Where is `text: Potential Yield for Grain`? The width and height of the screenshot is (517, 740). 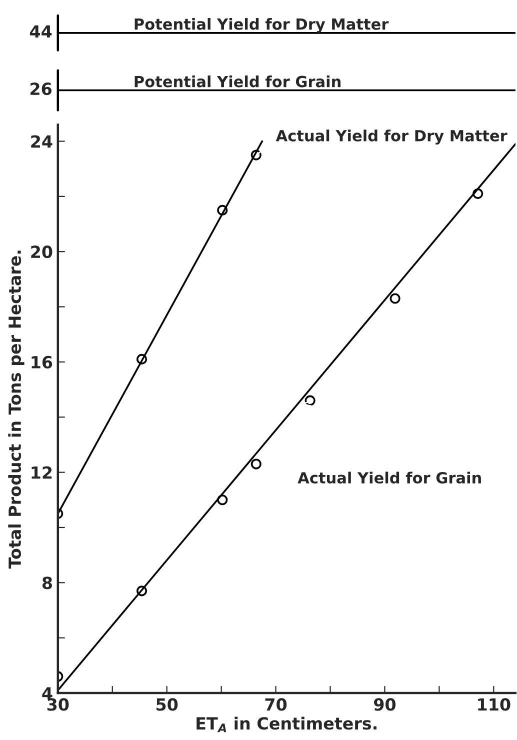 text: Potential Yield for Grain is located at coordinates (237, 81).